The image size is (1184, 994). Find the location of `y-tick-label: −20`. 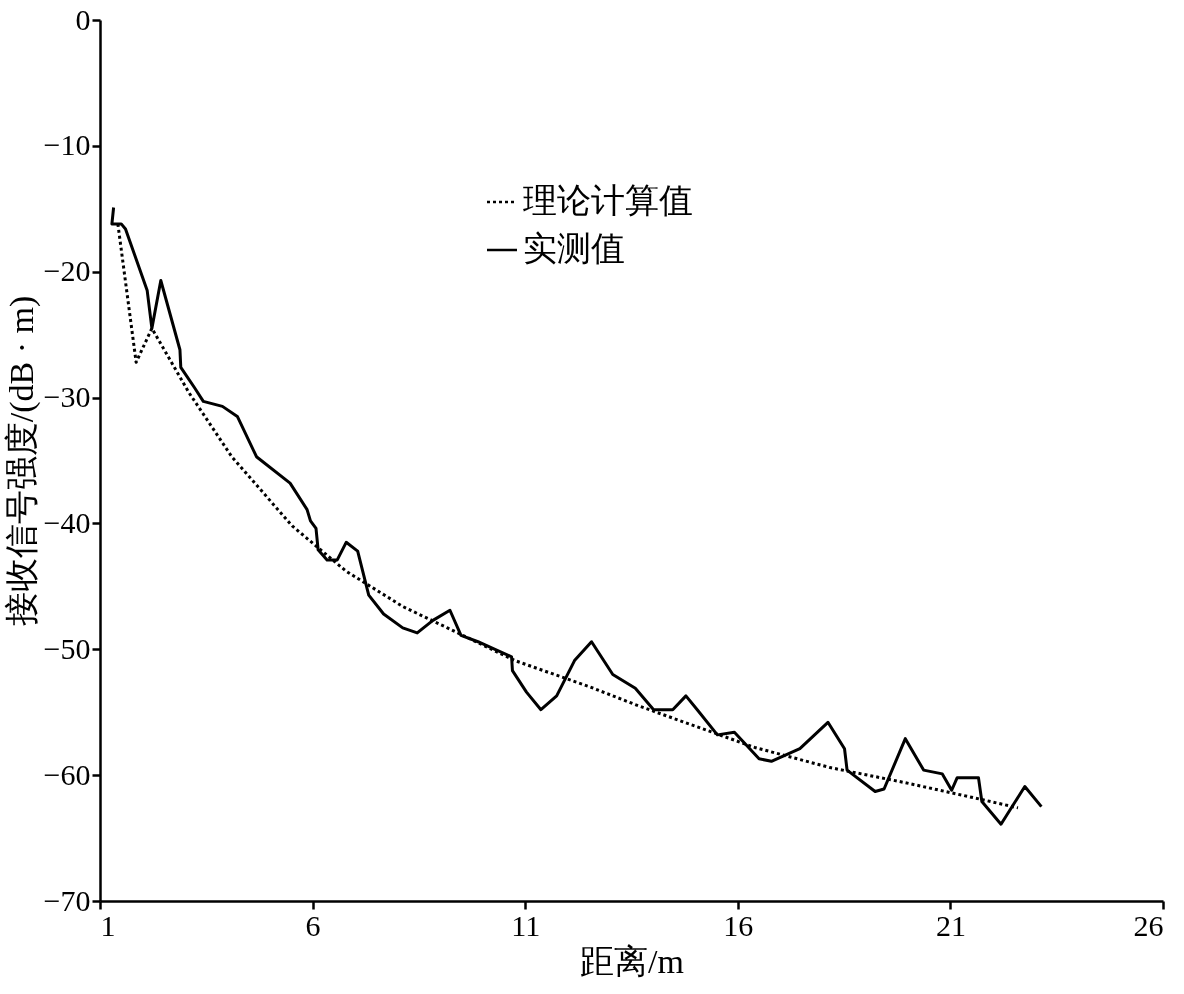

y-tick-label: −20 is located at coordinates (67, 271).